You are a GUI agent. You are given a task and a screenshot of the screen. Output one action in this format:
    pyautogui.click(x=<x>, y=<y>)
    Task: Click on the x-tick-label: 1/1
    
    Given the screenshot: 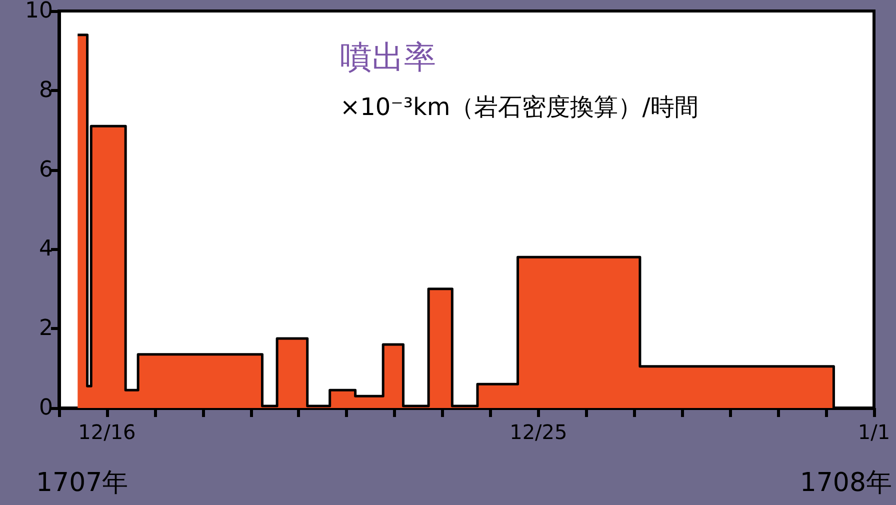 What is the action you would take?
    pyautogui.click(x=874, y=432)
    